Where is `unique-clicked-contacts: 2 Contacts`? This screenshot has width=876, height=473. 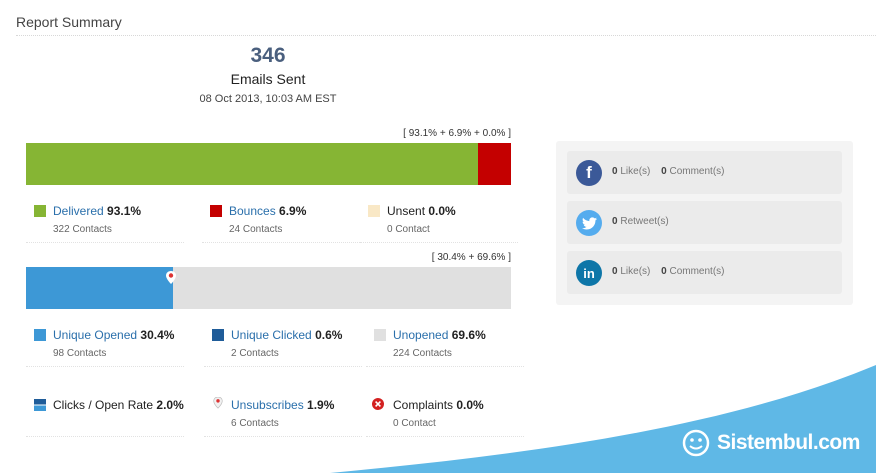 unique-clicked-contacts: 2 Contacts is located at coordinates (255, 353).